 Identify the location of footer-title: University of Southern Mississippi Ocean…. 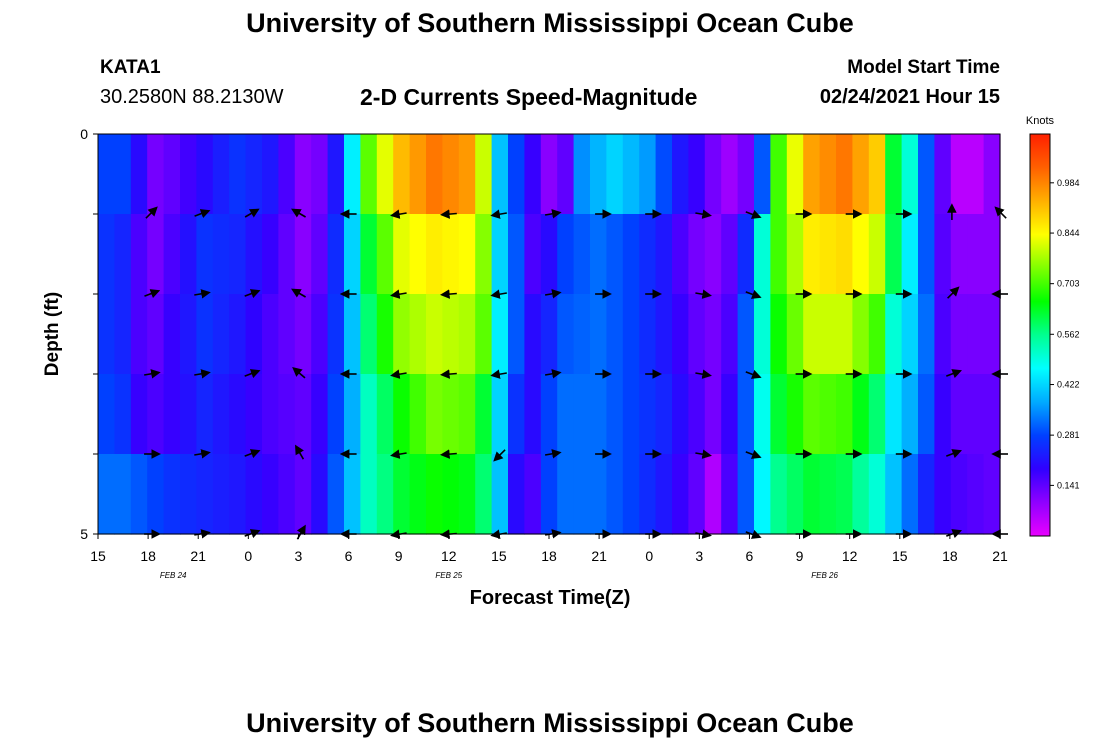
(550, 723).